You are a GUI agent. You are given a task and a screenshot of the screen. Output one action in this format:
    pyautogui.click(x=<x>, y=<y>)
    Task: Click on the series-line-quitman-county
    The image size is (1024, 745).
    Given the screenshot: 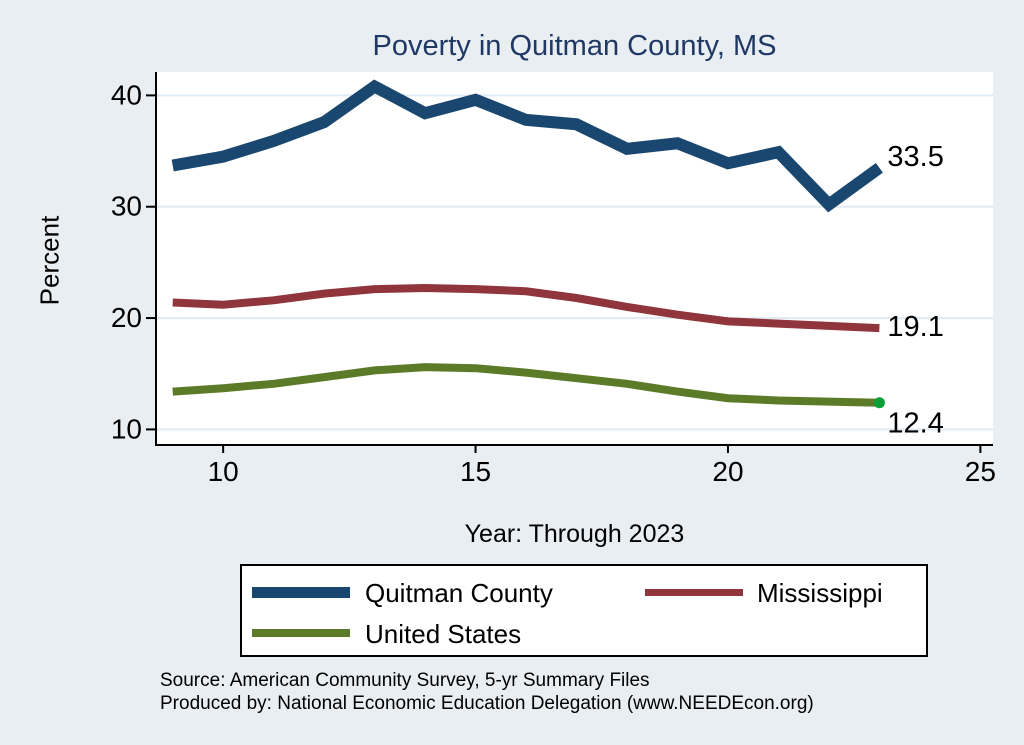 What is the action you would take?
    pyautogui.click(x=527, y=146)
    